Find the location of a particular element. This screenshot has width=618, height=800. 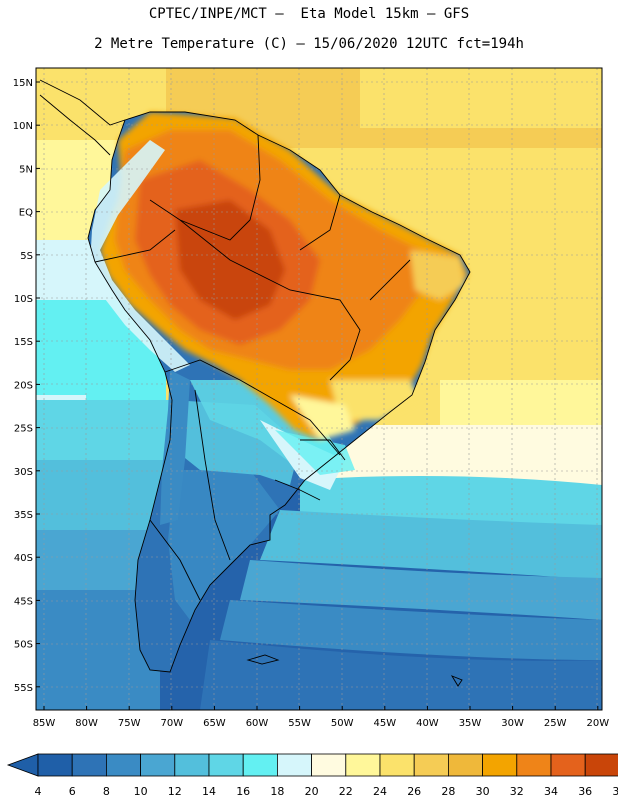

lon-label: 70W is located at coordinates (171, 723).